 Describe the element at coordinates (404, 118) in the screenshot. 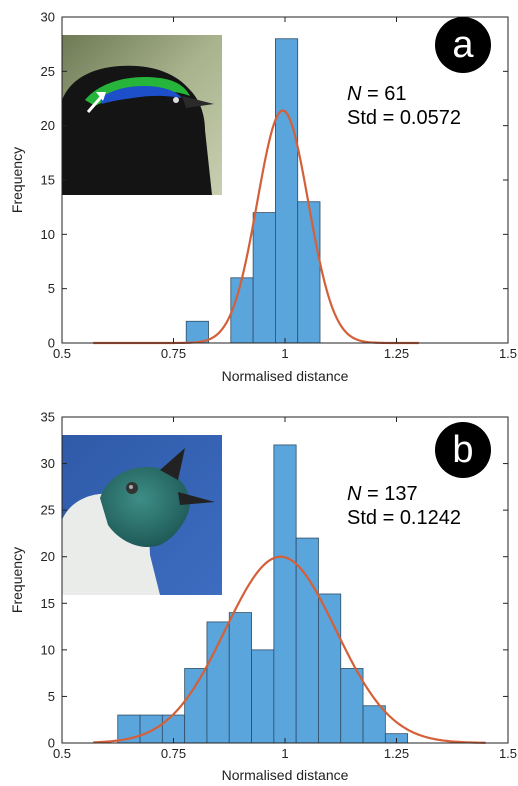

I see `std-label: Std = 0.0572` at that location.